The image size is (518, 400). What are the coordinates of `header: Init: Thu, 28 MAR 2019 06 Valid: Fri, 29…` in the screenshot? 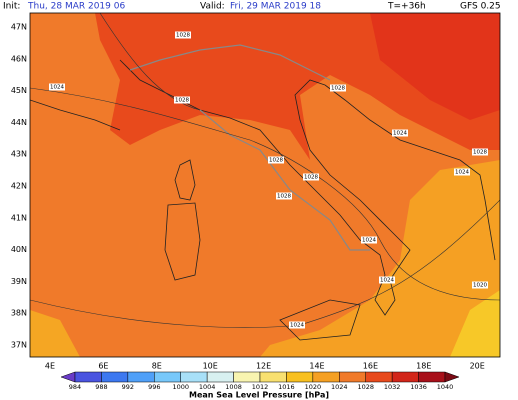 It's located at (252, 7).